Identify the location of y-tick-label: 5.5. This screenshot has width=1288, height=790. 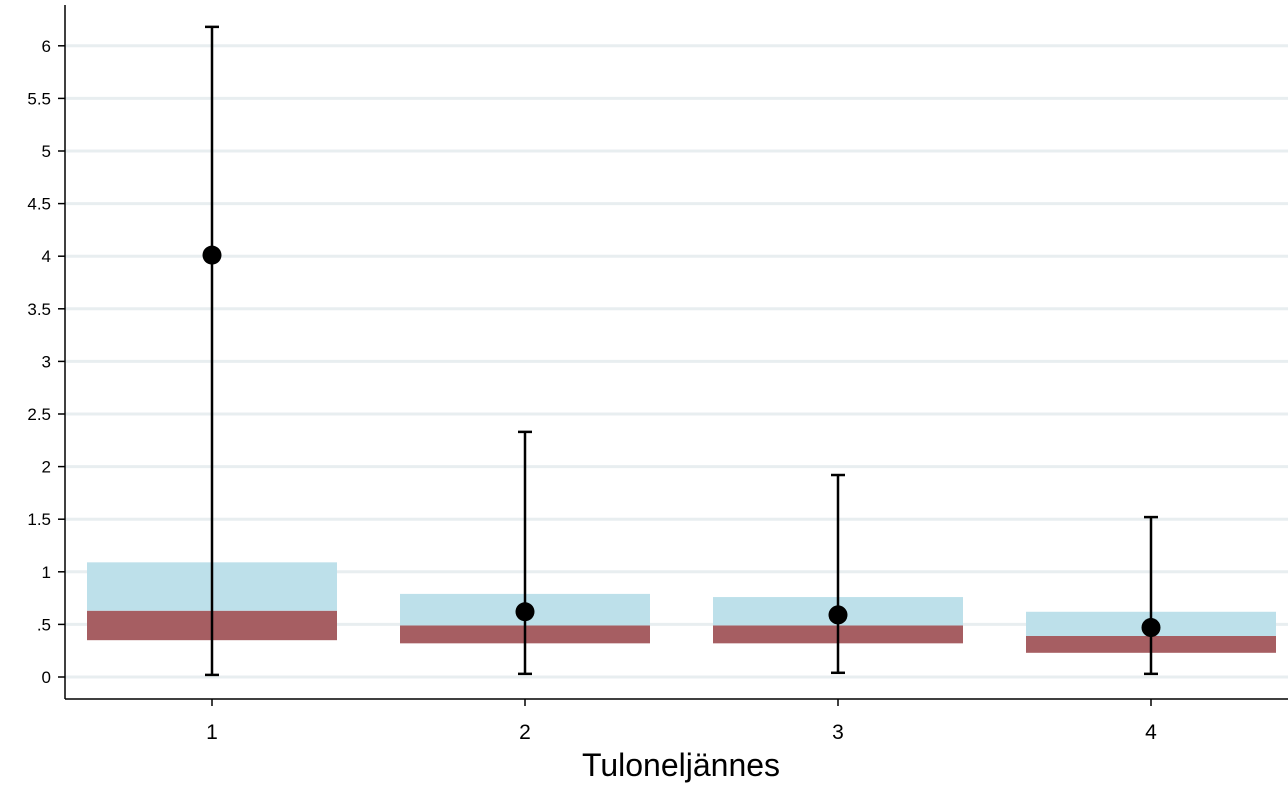
(39, 98).